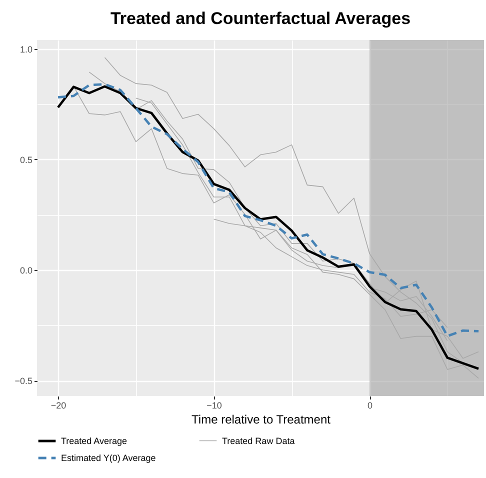 The width and height of the screenshot is (486, 478). Describe the element at coordinates (26, 49) in the screenshot. I see `y-tick-label: 1.0` at that location.